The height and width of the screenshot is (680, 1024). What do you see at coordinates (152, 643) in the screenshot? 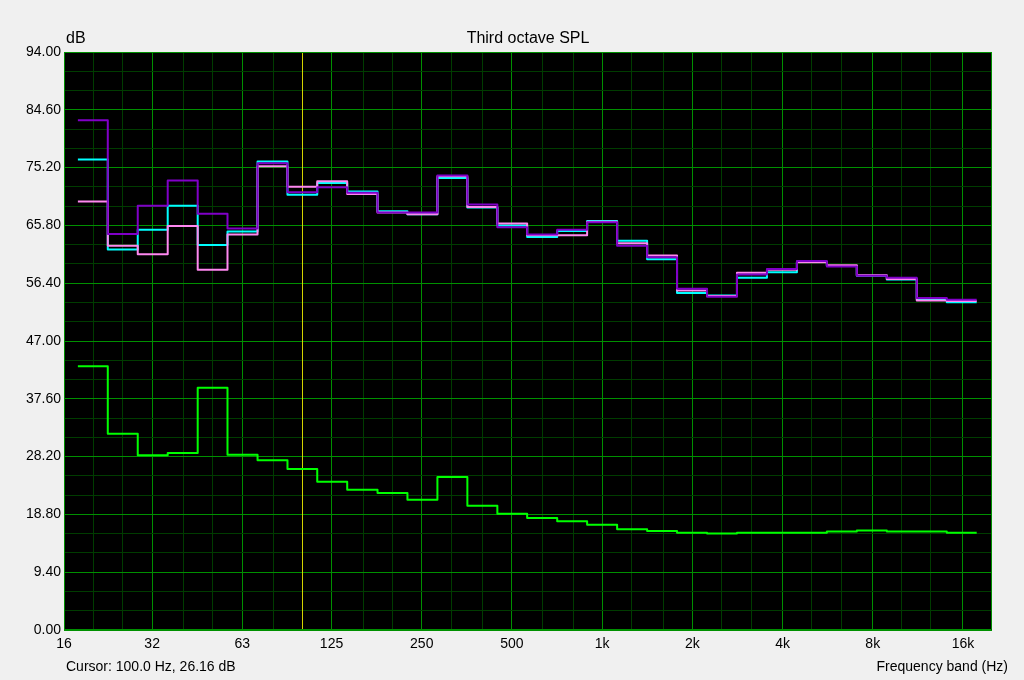
I see `x-tick-label: 32` at bounding box center [152, 643].